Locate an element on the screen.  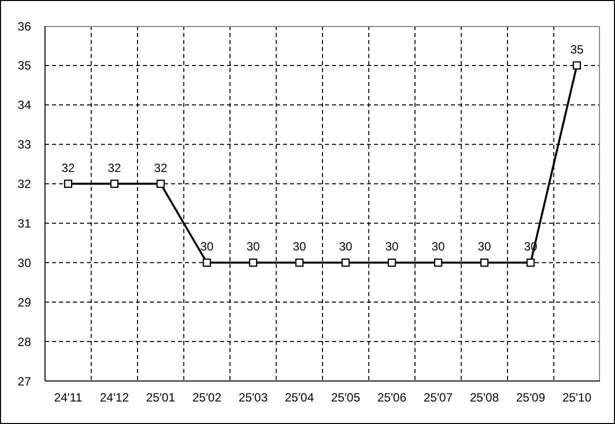
y-tick-label: 29 is located at coordinates (25, 302).